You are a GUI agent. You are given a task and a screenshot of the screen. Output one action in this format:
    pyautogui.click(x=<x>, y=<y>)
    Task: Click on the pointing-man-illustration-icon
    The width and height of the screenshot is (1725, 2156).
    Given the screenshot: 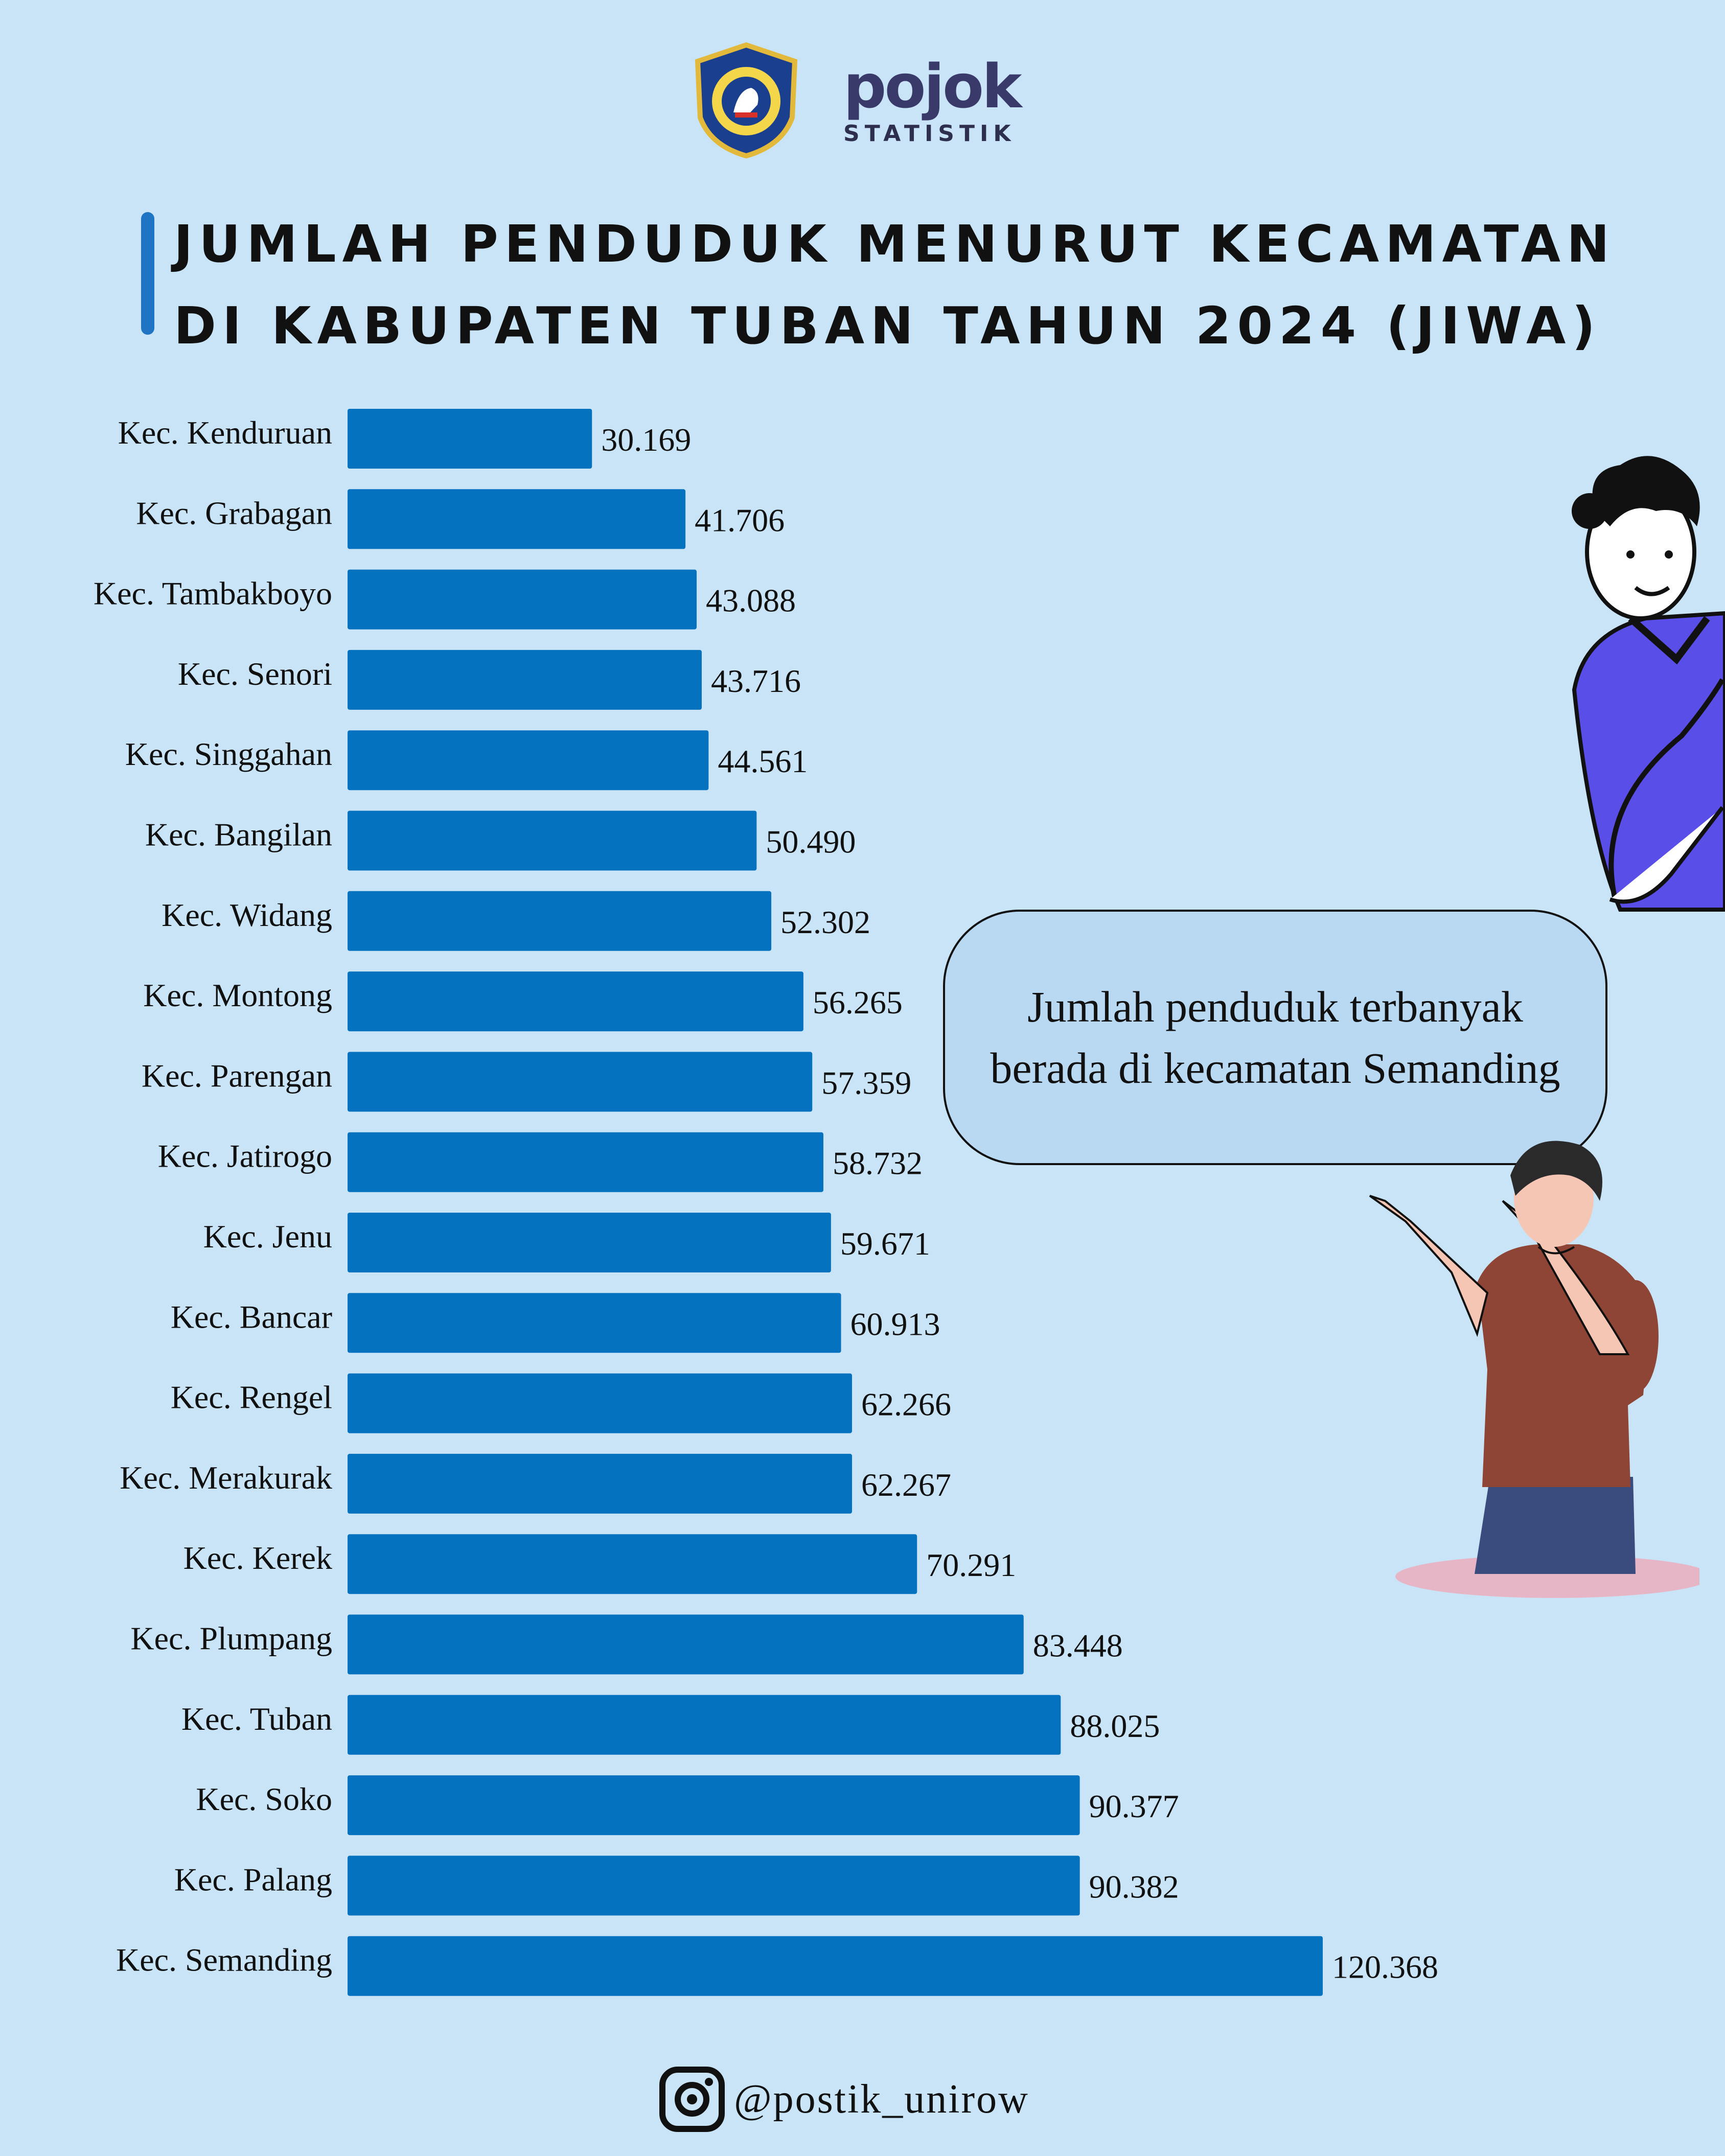 What is the action you would take?
    pyautogui.click(x=1534, y=1370)
    